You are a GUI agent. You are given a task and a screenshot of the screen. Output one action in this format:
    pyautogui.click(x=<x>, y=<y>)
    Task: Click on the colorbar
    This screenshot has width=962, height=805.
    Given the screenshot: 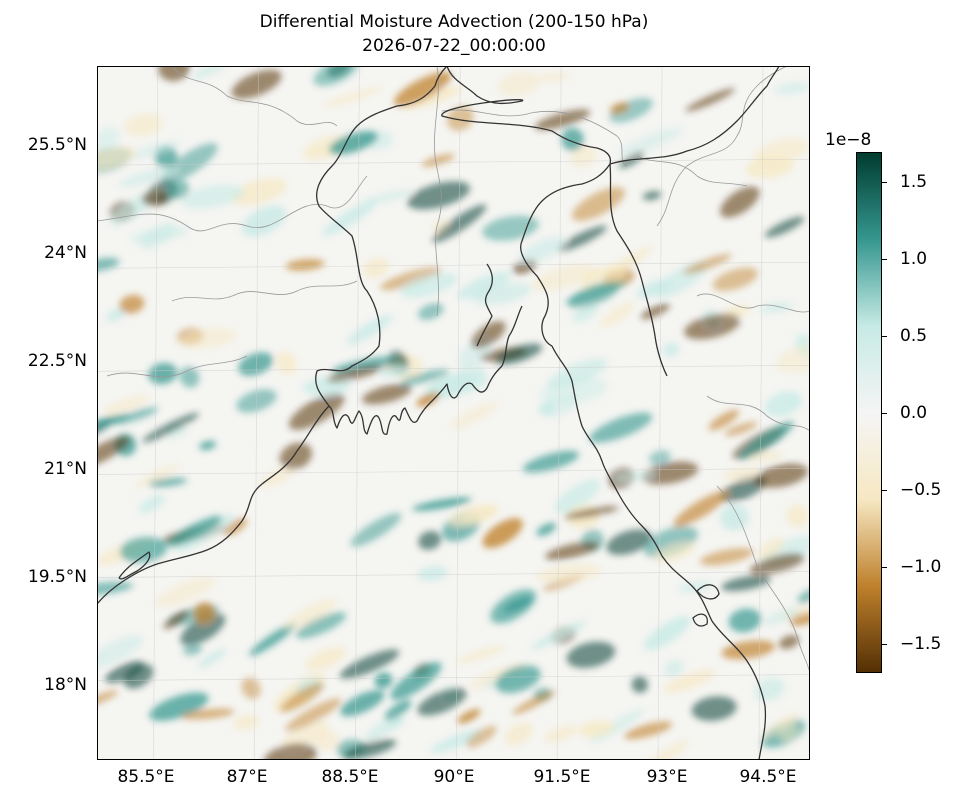 What is the action you would take?
    pyautogui.click(x=869, y=412)
    